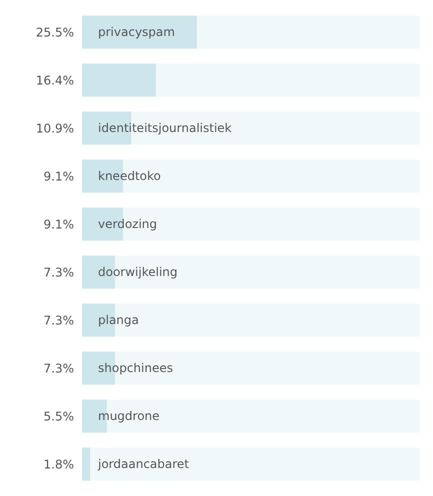 The image size is (433, 496). What do you see at coordinates (118, 320) in the screenshot?
I see `y-tick-label: planga` at bounding box center [118, 320].